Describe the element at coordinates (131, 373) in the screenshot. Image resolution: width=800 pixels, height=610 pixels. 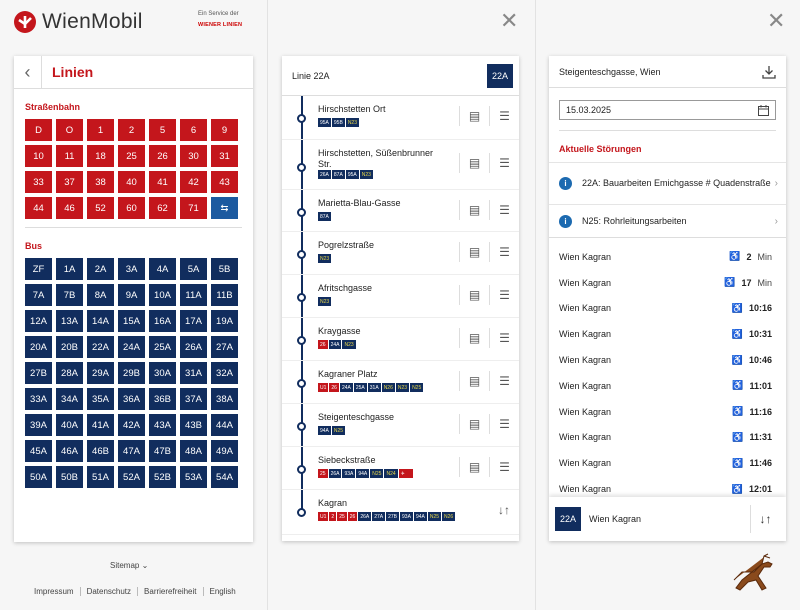
I see `bus-line-tile: 29B` at that location.